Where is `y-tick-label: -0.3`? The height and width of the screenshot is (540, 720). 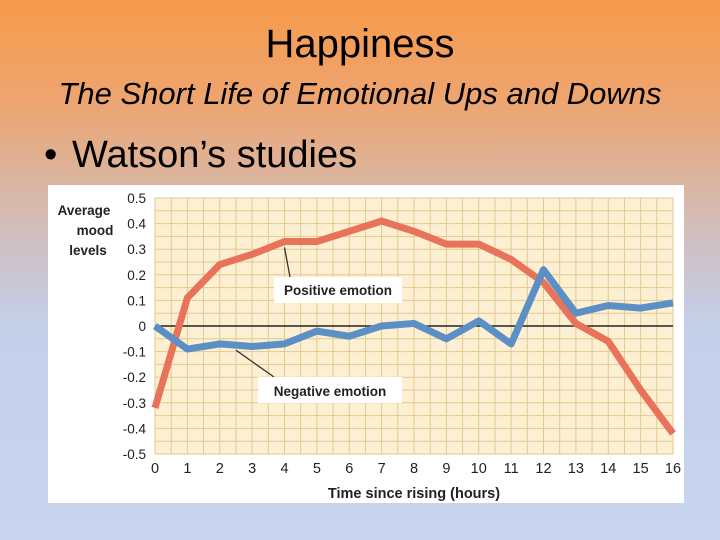 y-tick-label: -0.3 is located at coordinates (134, 403).